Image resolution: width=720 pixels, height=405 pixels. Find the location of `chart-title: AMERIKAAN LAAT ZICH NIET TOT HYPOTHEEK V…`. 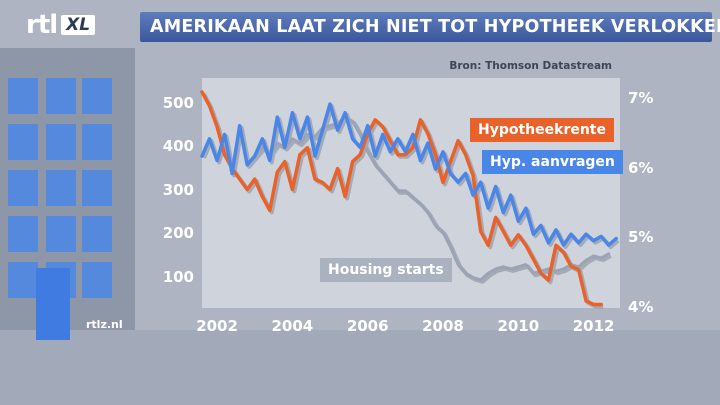

chart-title: AMERIKAAN LAAT ZICH NIET TOT HYPOTHEEK V… is located at coordinates (435, 27).